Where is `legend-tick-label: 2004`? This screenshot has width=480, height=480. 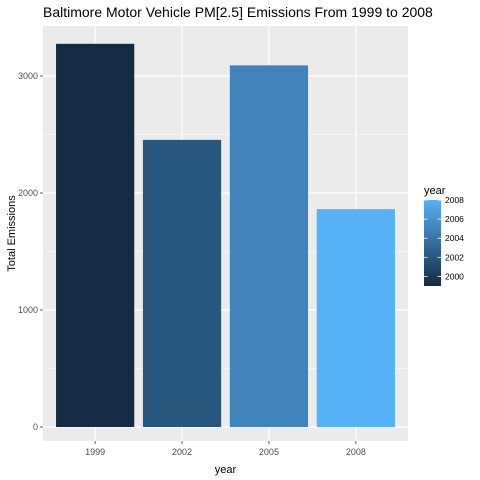
legend-tick-label: 2004 is located at coordinates (454, 238).